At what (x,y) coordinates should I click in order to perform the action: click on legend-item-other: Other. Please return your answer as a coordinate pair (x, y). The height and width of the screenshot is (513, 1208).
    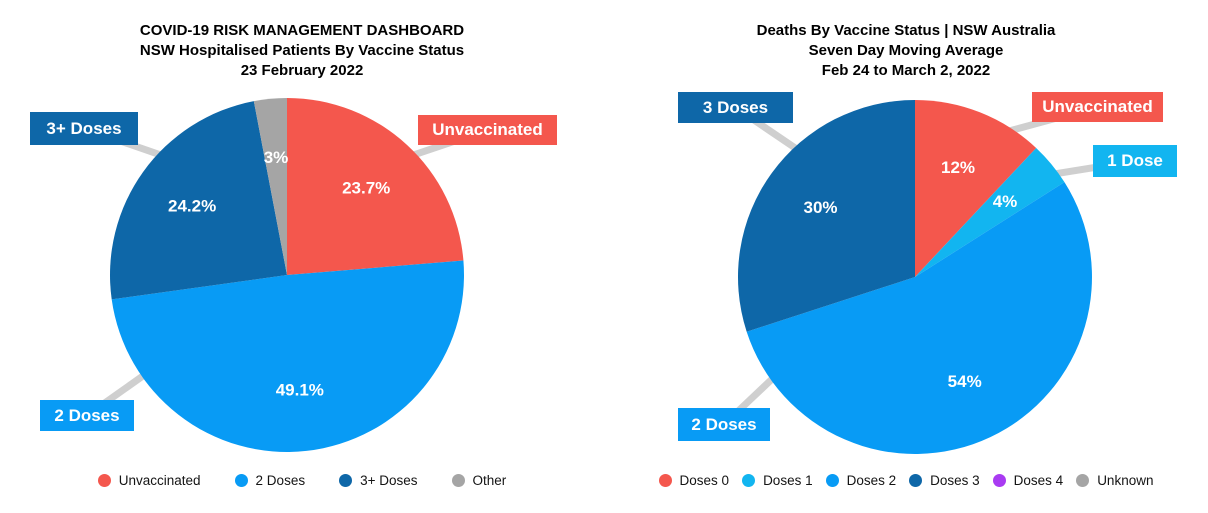
    Looking at the image, I should click on (479, 480).